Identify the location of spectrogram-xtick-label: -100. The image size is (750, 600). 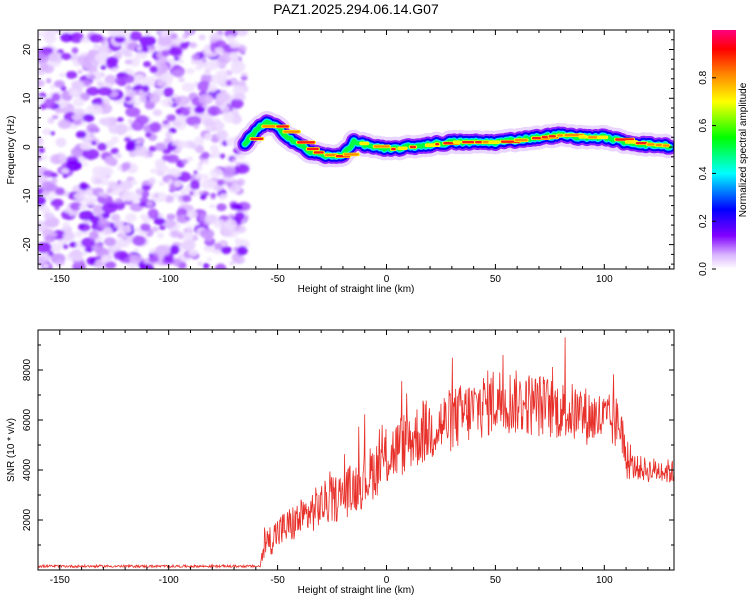
(169, 279).